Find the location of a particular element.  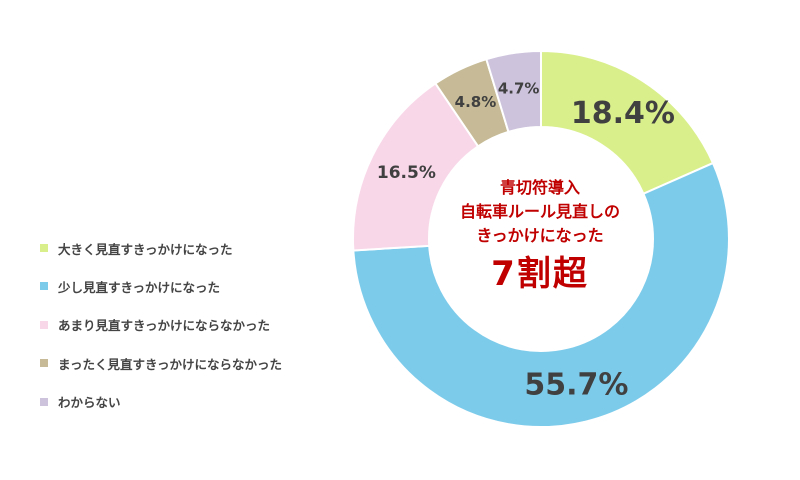

slice-value-label: 4.7% is located at coordinates (519, 89).